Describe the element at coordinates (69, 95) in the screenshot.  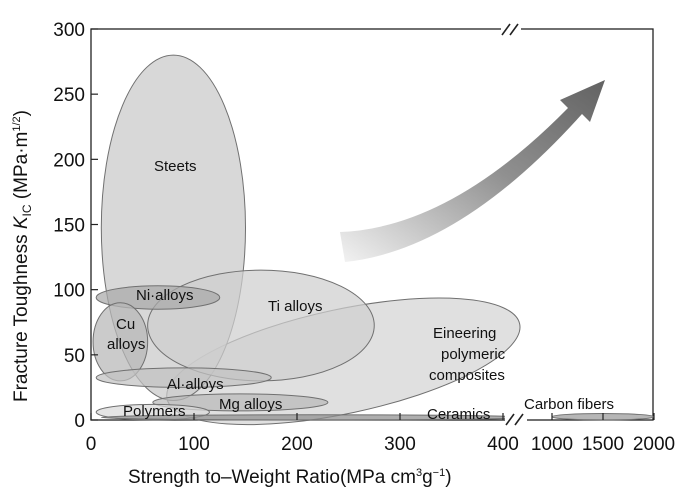
I see `y-tick-label: 250` at that location.